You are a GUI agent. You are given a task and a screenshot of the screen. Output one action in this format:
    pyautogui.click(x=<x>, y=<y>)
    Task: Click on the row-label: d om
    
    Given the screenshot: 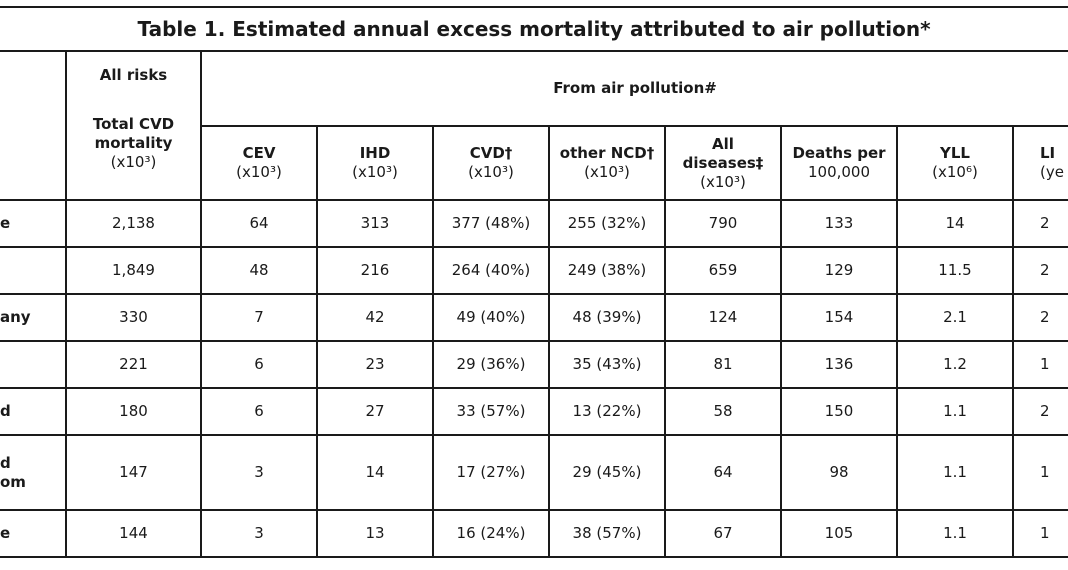 What is the action you would take?
    pyautogui.click(x=33, y=472)
    